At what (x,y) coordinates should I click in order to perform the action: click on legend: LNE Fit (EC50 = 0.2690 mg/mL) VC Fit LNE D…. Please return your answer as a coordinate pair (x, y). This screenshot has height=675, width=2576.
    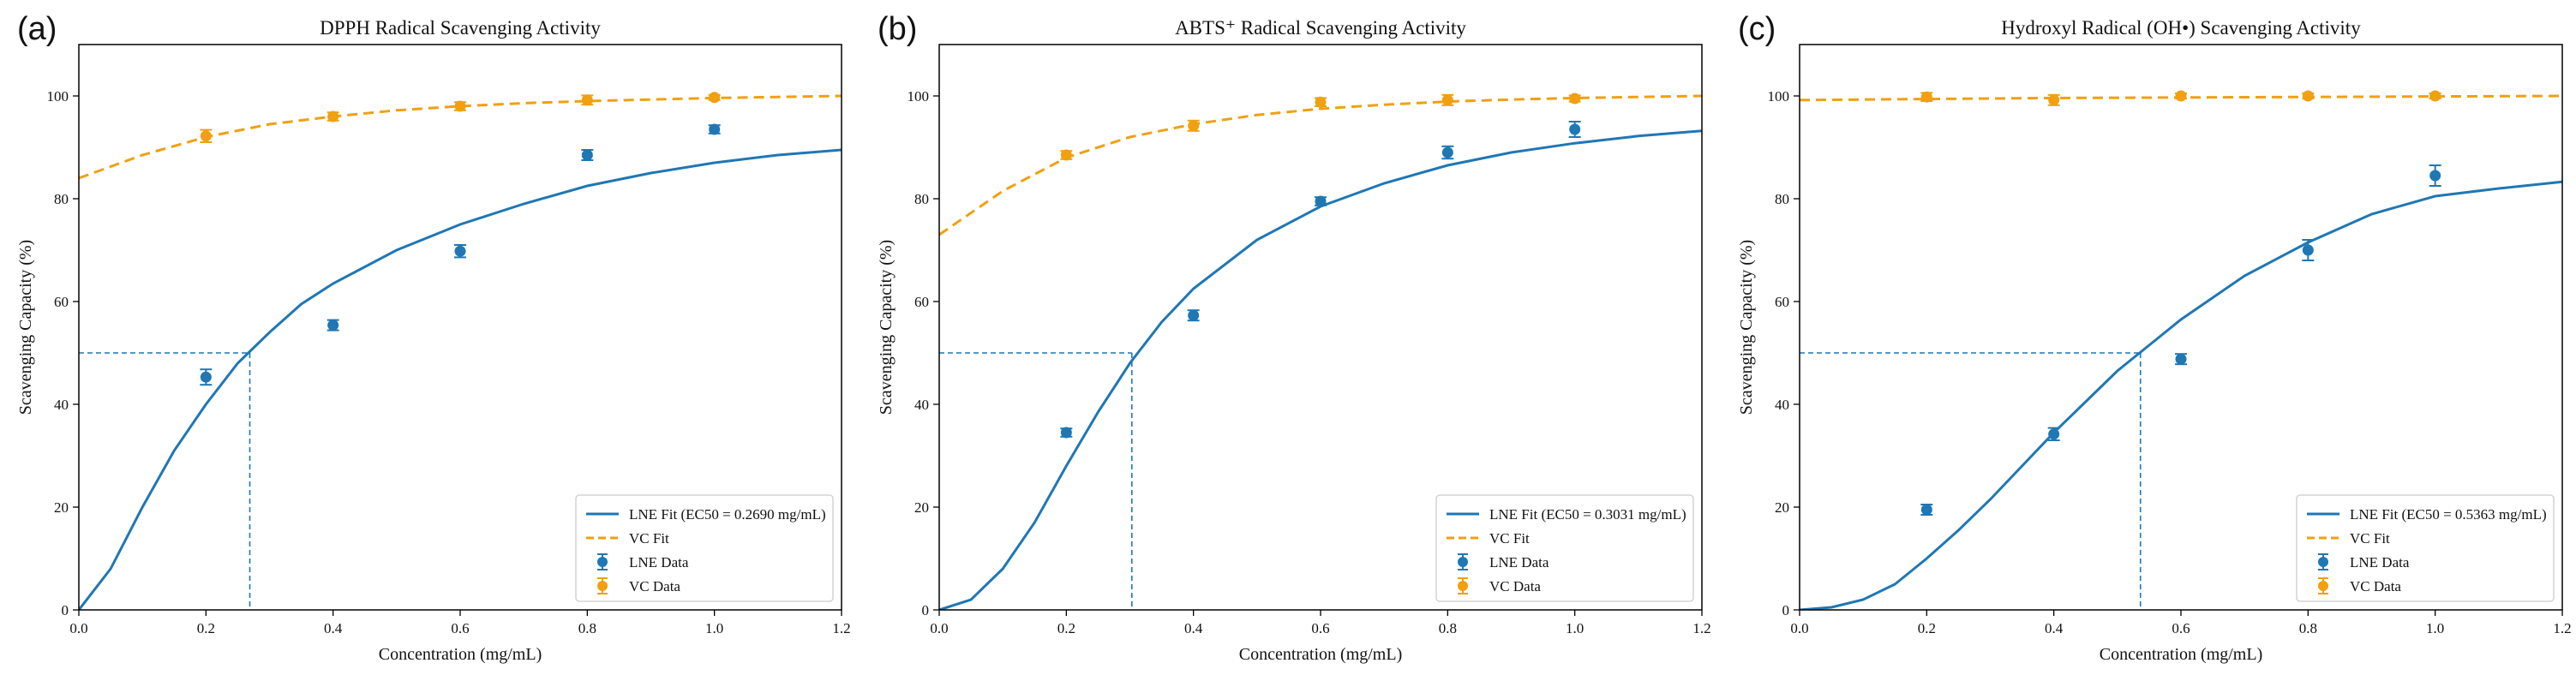
    Looking at the image, I should click on (704, 548).